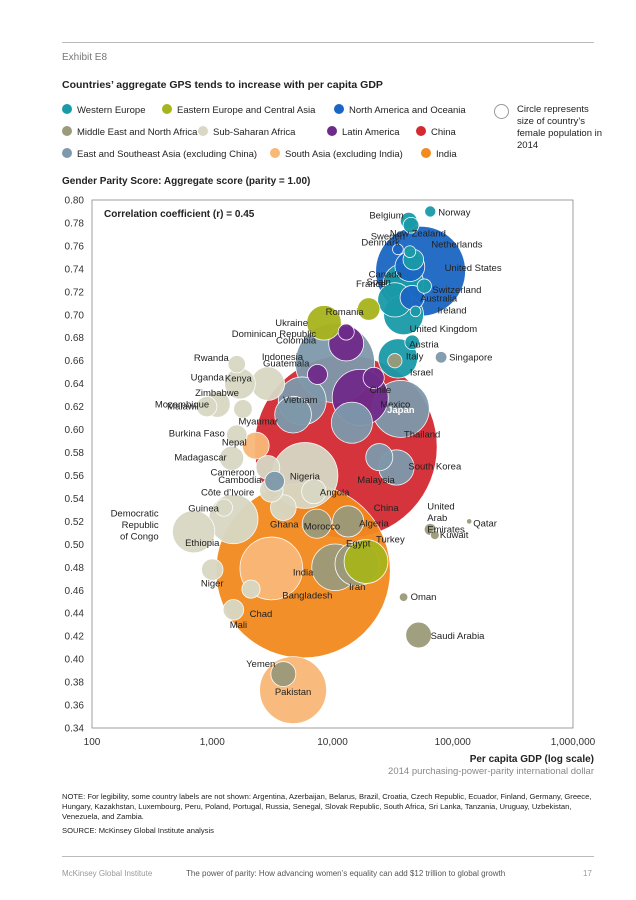 This screenshot has height=900, width=636. What do you see at coordinates (233, 610) in the screenshot?
I see `bubble-mali` at bounding box center [233, 610].